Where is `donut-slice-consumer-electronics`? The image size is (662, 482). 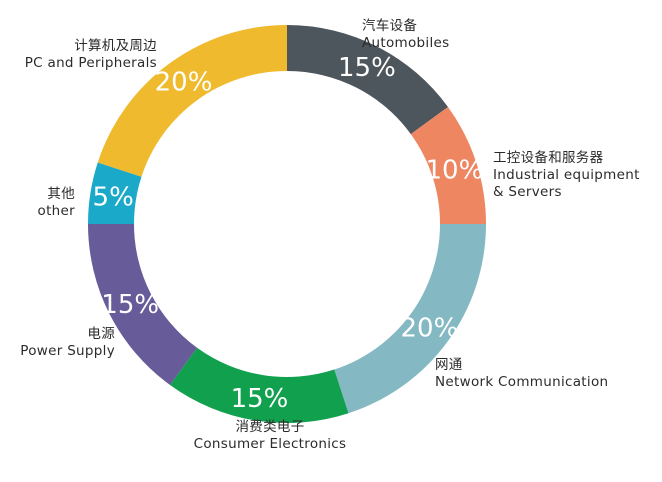
donut-slice-consumer-electronics is located at coordinates (259, 385).